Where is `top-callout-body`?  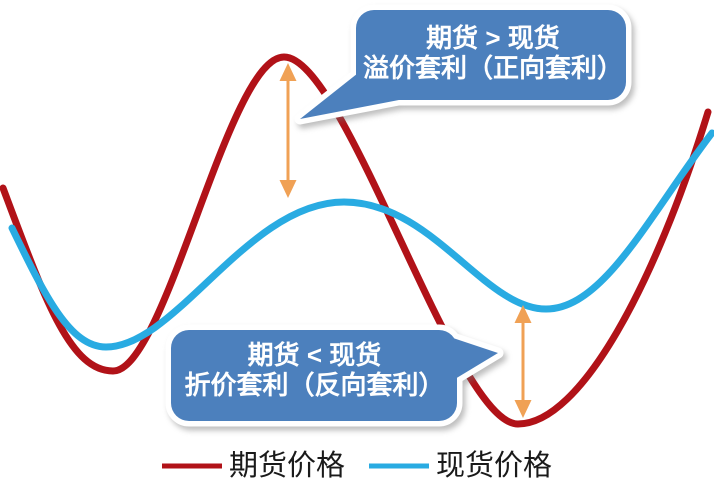 top-callout-body is located at coordinates (491, 55).